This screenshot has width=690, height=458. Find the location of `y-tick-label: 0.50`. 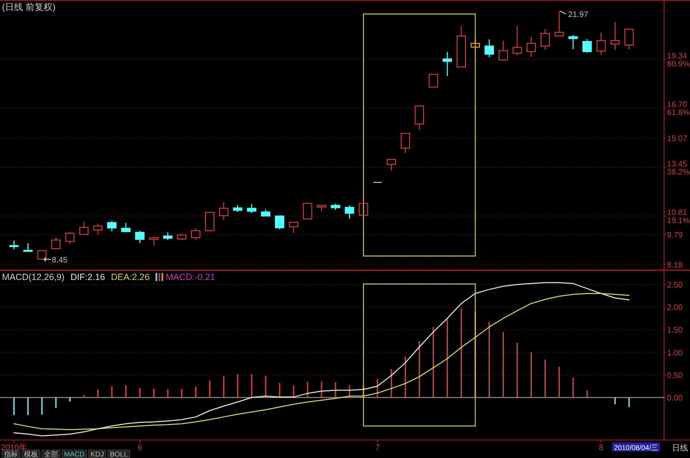

y-tick-label: 0.50 is located at coordinates (675, 375).